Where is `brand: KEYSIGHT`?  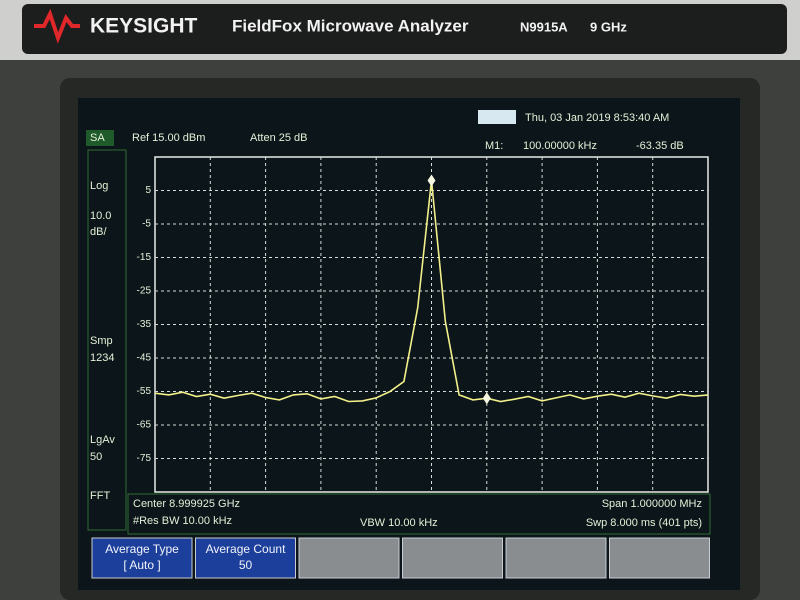 brand: KEYSIGHT is located at coordinates (144, 26).